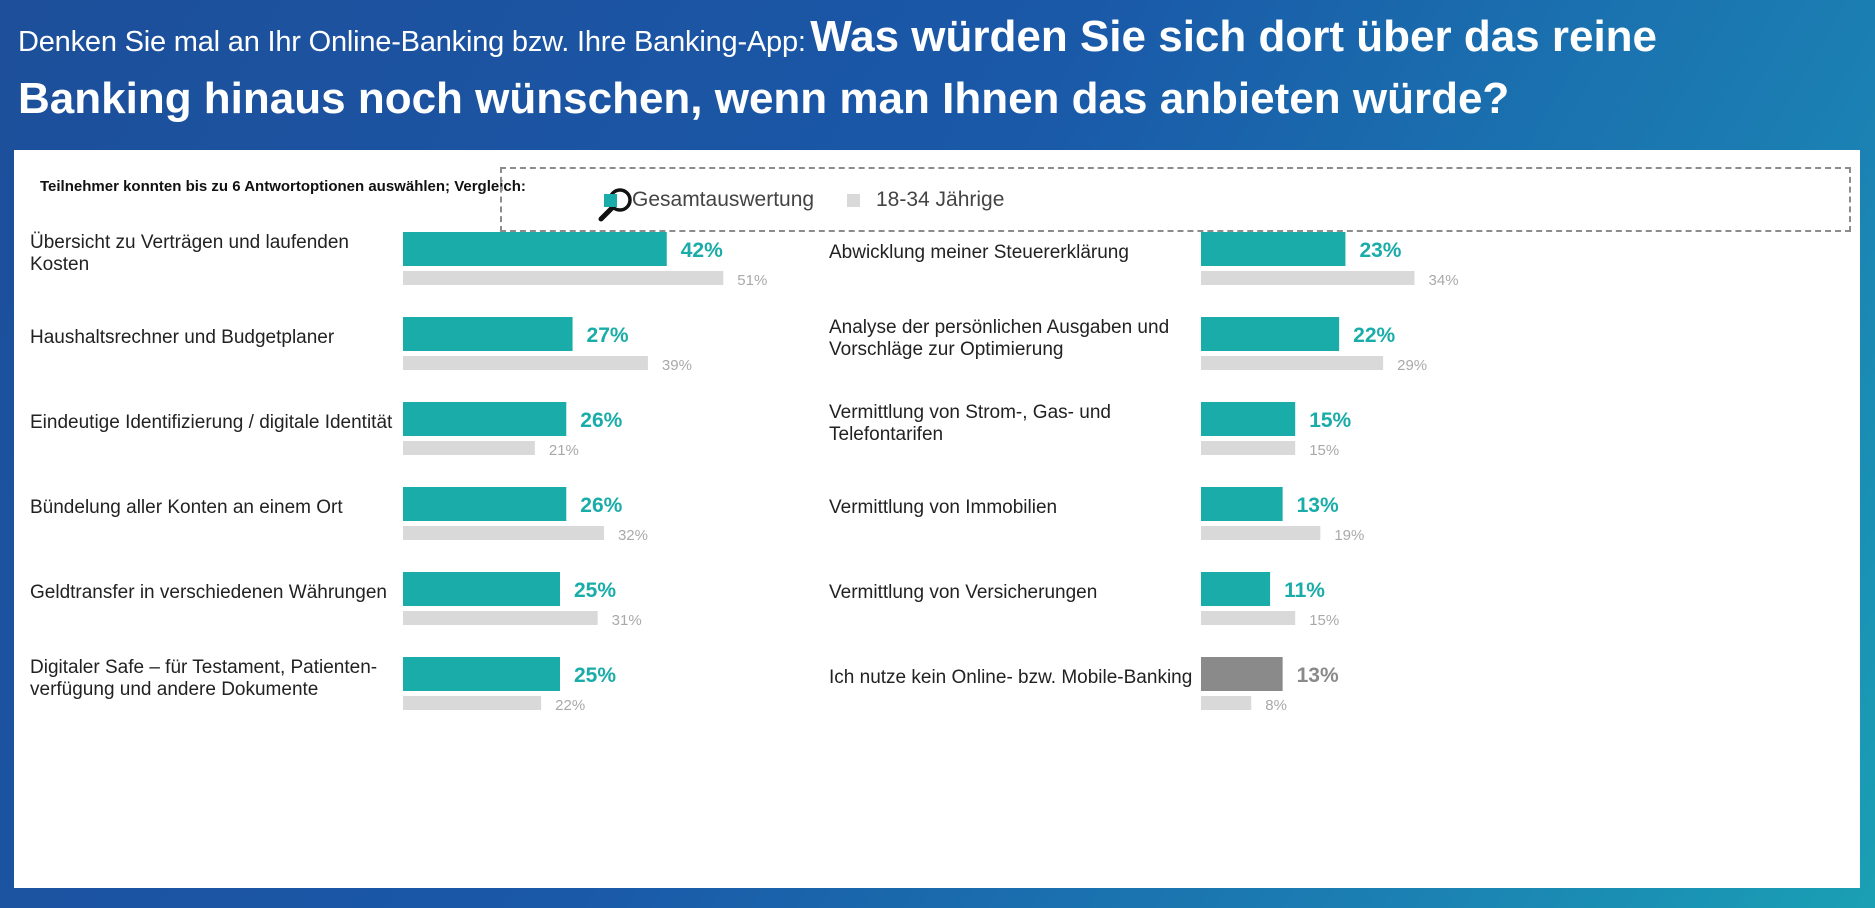  Describe the element at coordinates (186, 507) in the screenshot. I see `category-label: Bündelung aller Konten an einem Ort` at that location.